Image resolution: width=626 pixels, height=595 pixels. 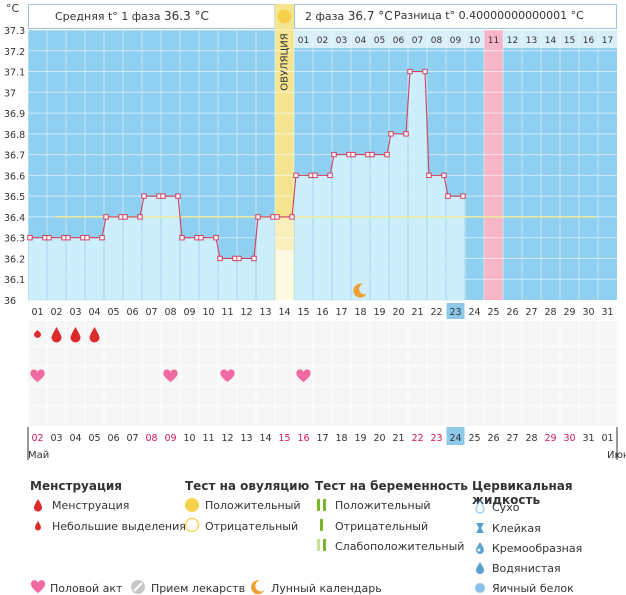 I want to click on calendar-date-label: 15, so click(x=284, y=438).